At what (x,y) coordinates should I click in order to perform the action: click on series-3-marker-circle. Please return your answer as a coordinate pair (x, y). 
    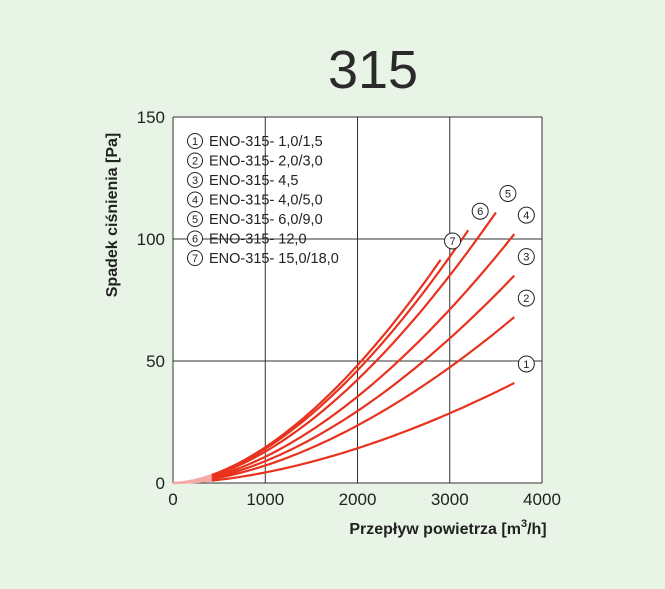
    Looking at the image, I should click on (526, 257).